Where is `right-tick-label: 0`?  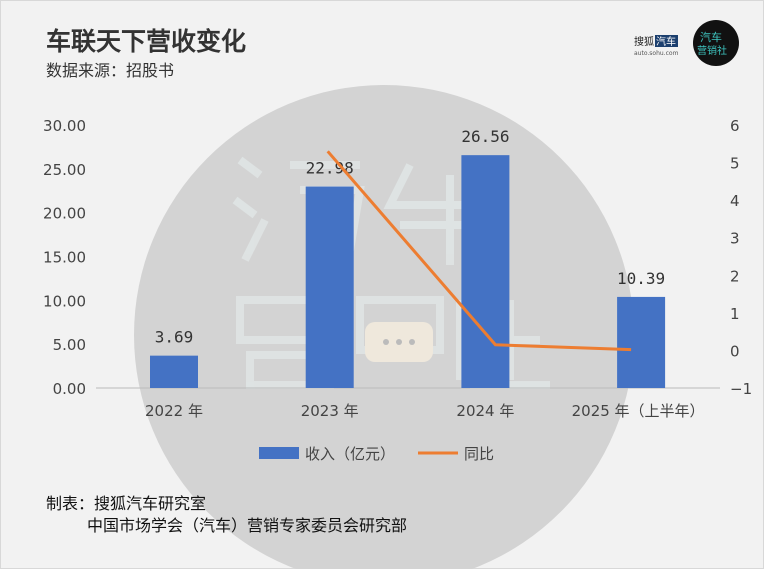
right-tick-label: 0 is located at coordinates (735, 351).